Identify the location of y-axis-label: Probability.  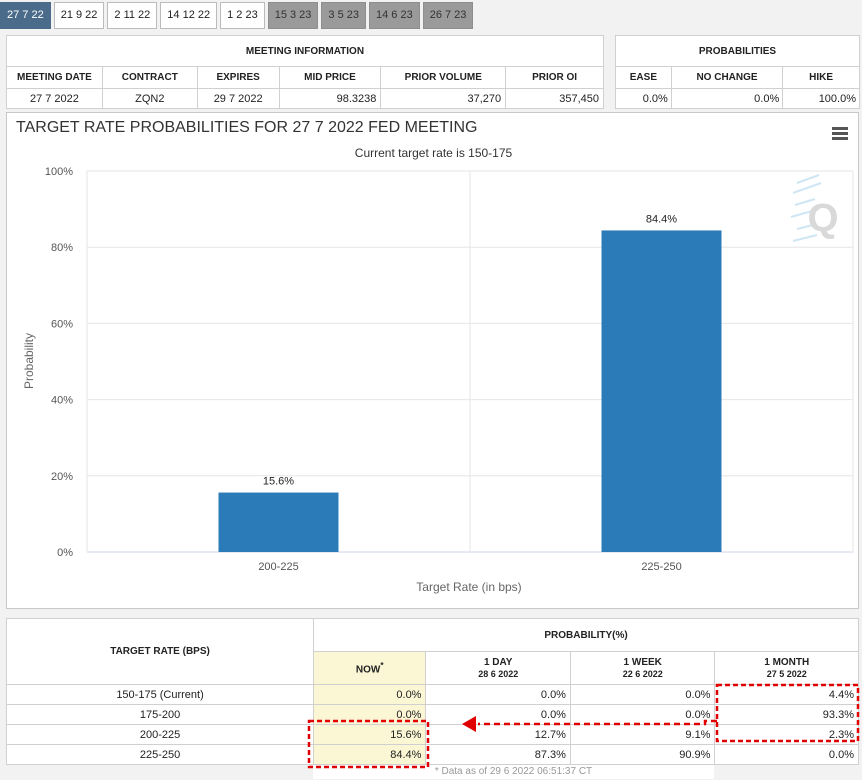
(29, 361).